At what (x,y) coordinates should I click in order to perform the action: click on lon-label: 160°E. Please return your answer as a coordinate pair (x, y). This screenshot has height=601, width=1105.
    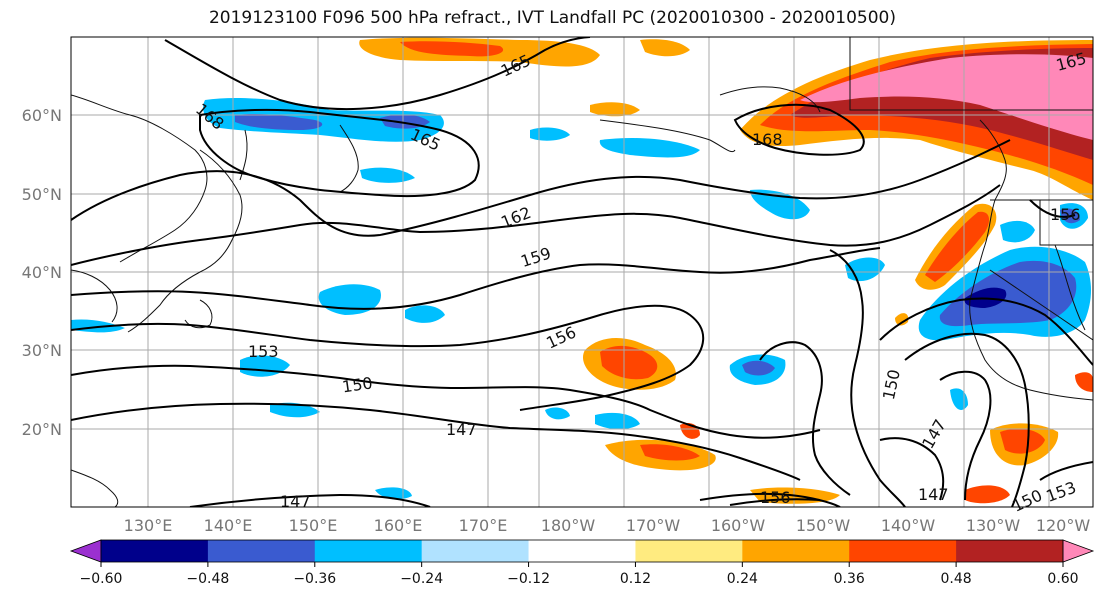
    Looking at the image, I should click on (398, 525).